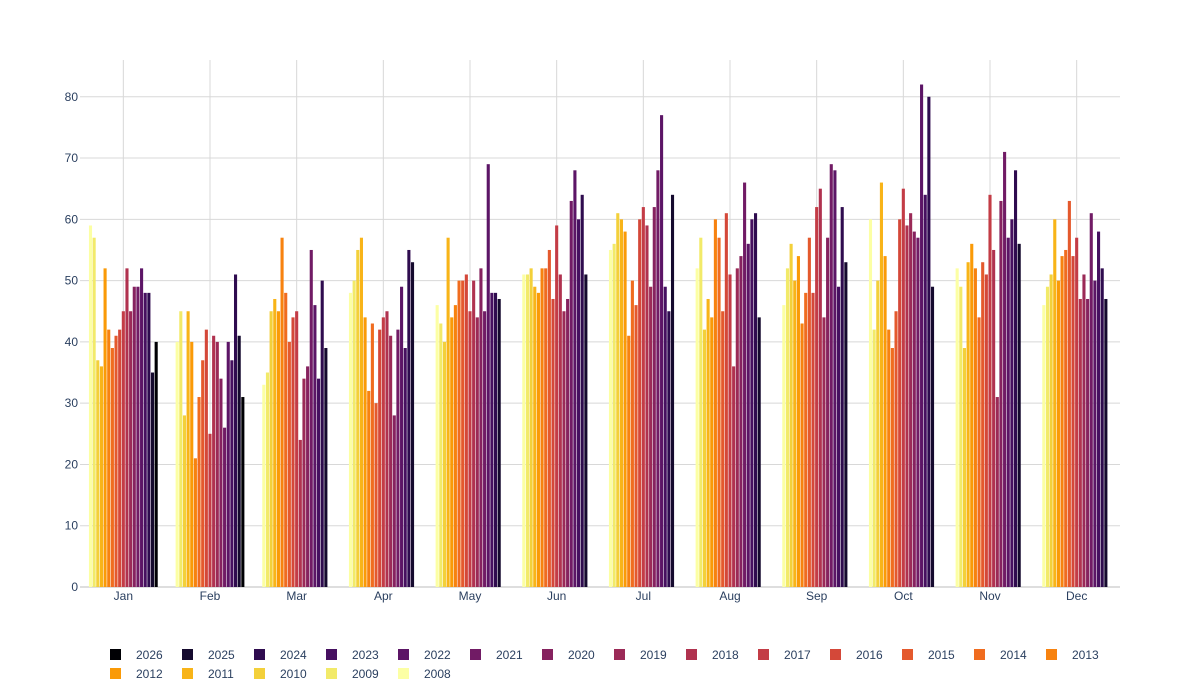 Image resolution: width=1200 pixels, height=700 pixels. What do you see at coordinates (365, 655) in the screenshot?
I see `legend-label: 2023` at bounding box center [365, 655].